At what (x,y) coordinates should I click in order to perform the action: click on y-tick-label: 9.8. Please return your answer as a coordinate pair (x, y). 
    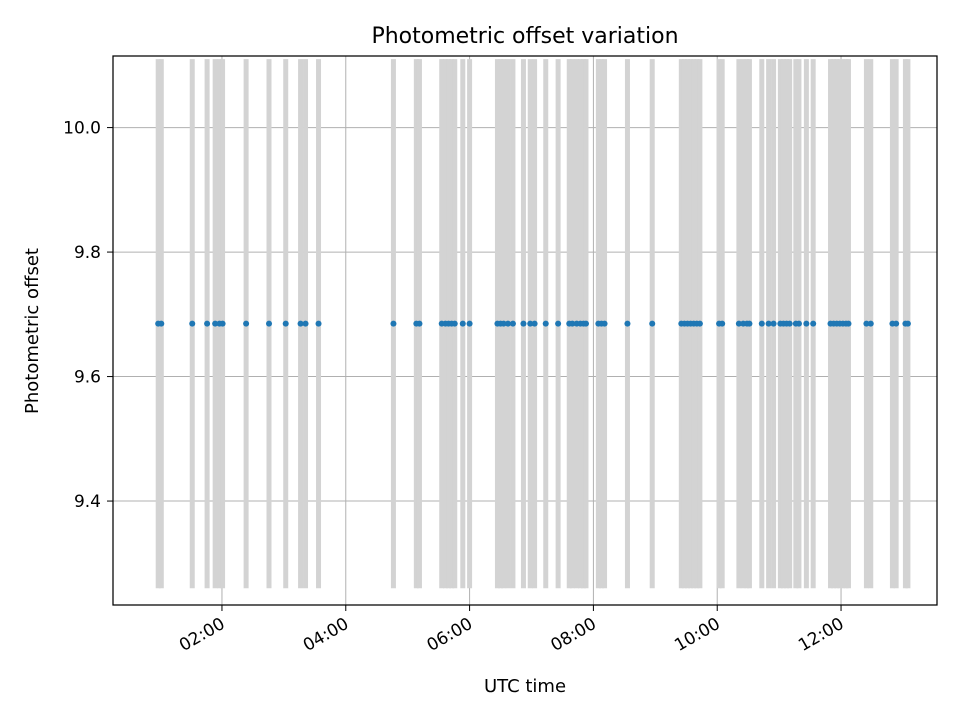
    Looking at the image, I should click on (87, 253).